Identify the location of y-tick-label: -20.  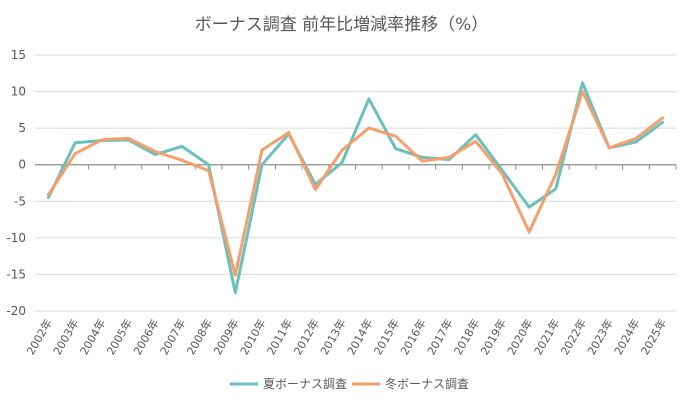
(16, 311).